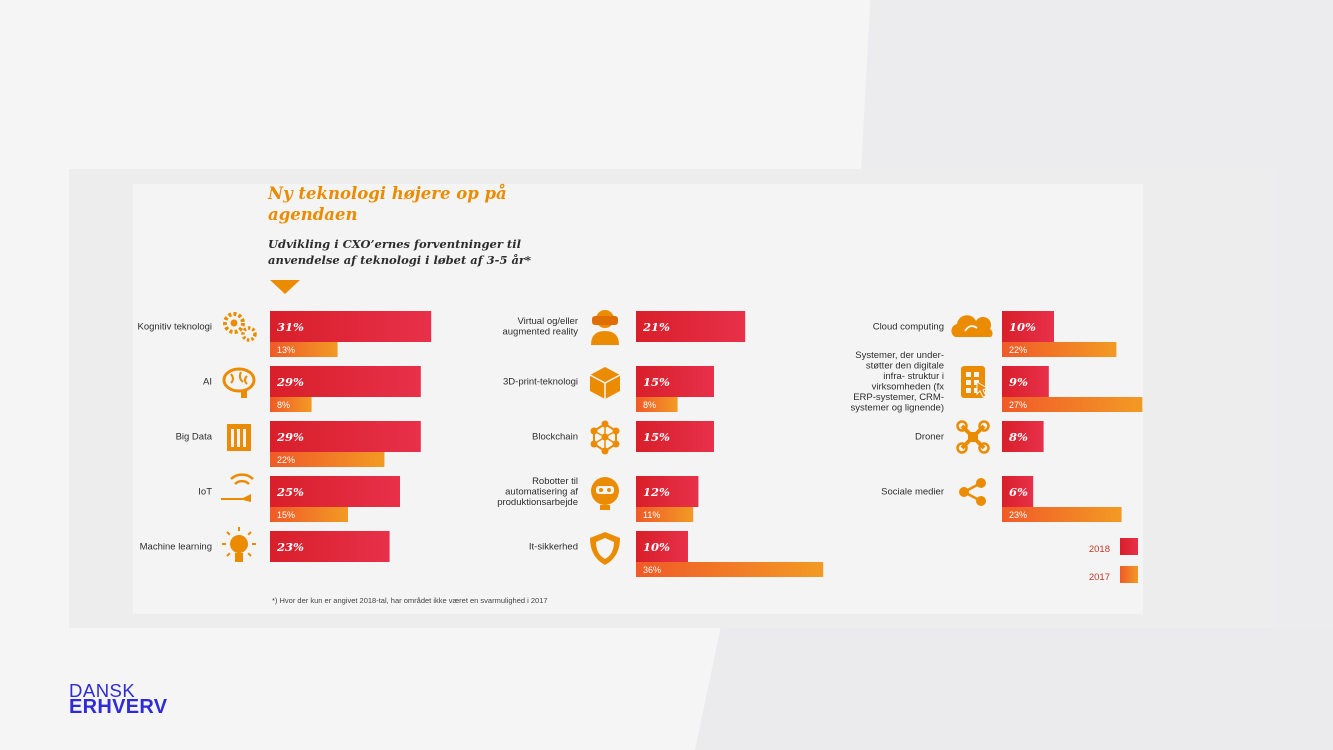 The image size is (1333, 750). I want to click on database-icon, so click(239, 437).